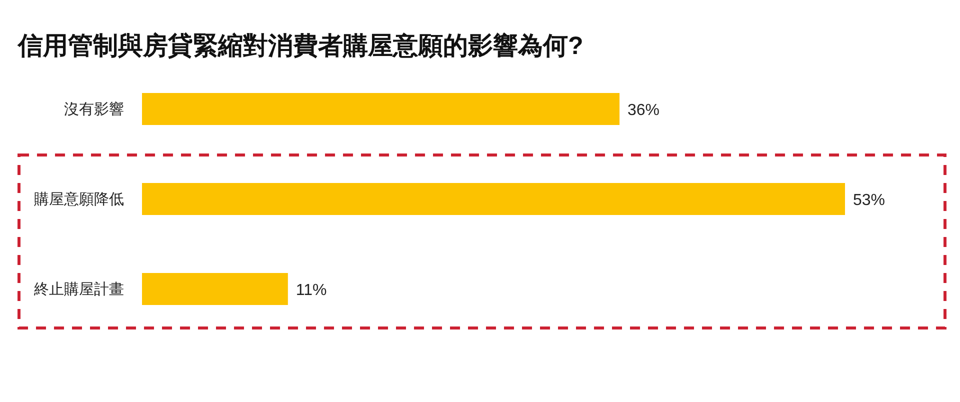 This screenshot has height=402, width=960. Describe the element at coordinates (869, 200) in the screenshot. I see `value-label: 53%` at that location.